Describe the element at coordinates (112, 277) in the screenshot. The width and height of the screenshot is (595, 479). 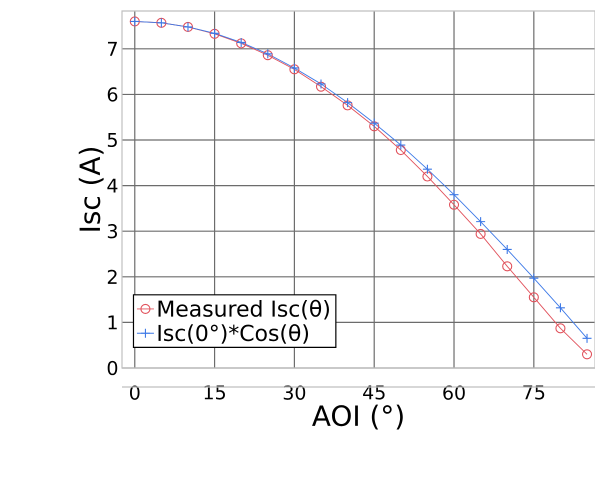
I see `y-tick-label: 2` at that location.